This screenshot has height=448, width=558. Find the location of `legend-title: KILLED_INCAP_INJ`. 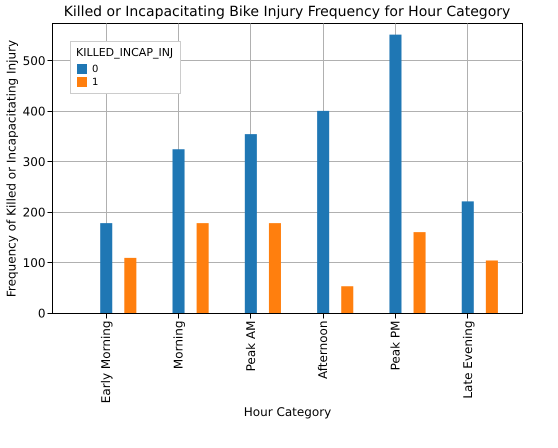

legend-title: KILLED_INCAP_INJ is located at coordinates (125, 52).